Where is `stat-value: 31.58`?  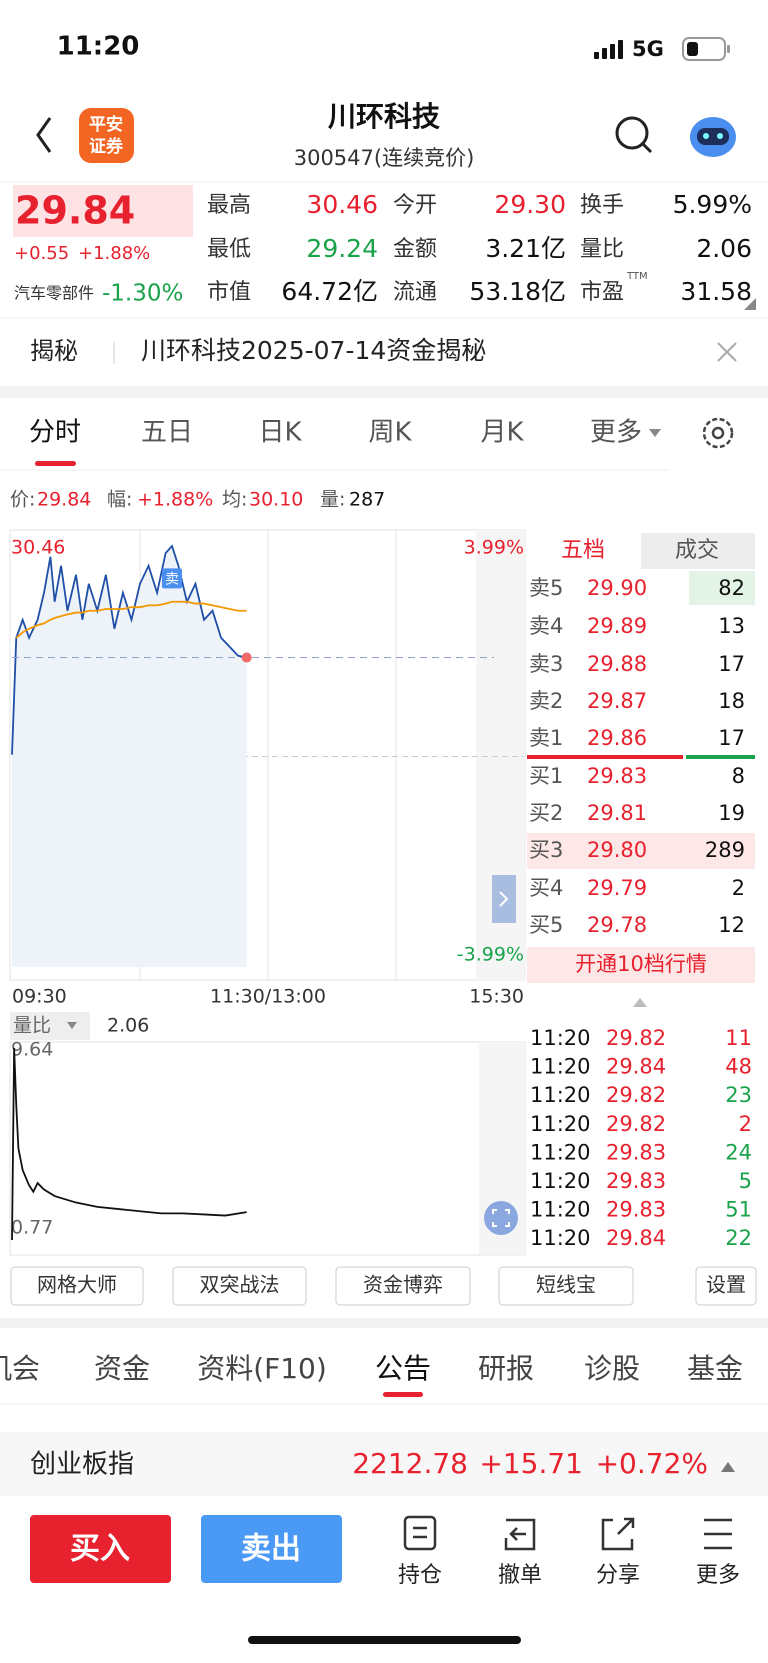
stat-value: 31.58 is located at coordinates (716, 291).